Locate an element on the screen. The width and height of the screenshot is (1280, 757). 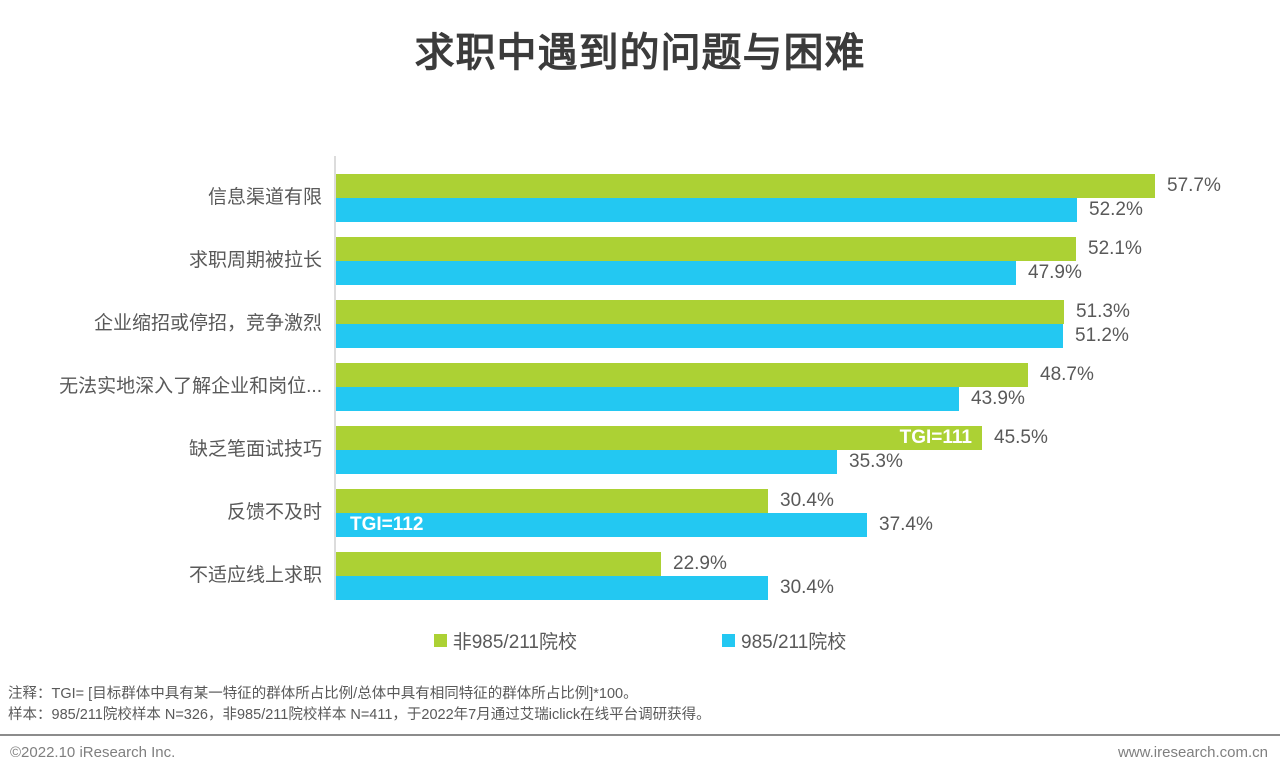
footer-copyright: ©2022.10 iResearch Inc. is located at coordinates (93, 750).